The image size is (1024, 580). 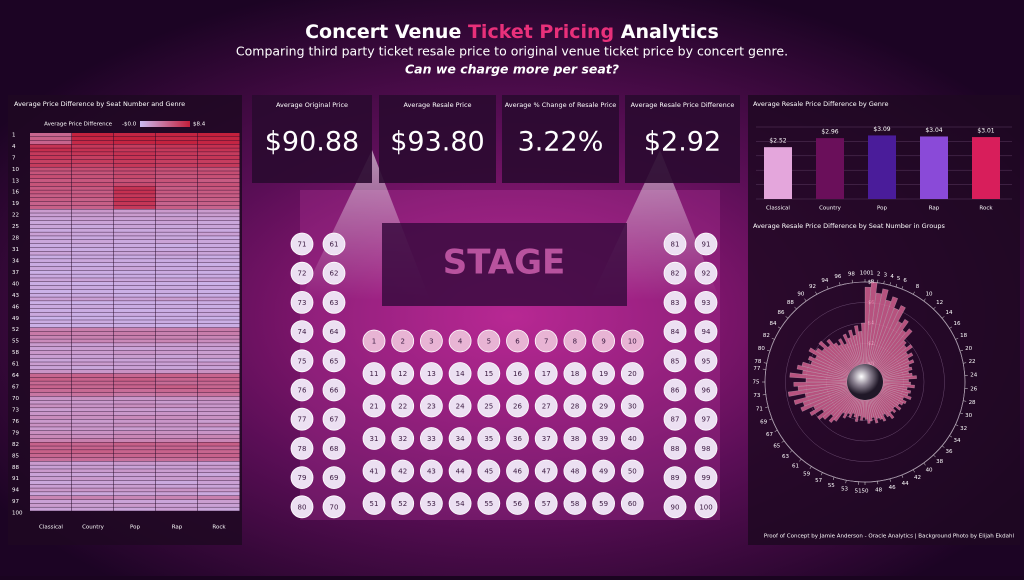 I want to click on seat-number: 86, so click(x=675, y=391).